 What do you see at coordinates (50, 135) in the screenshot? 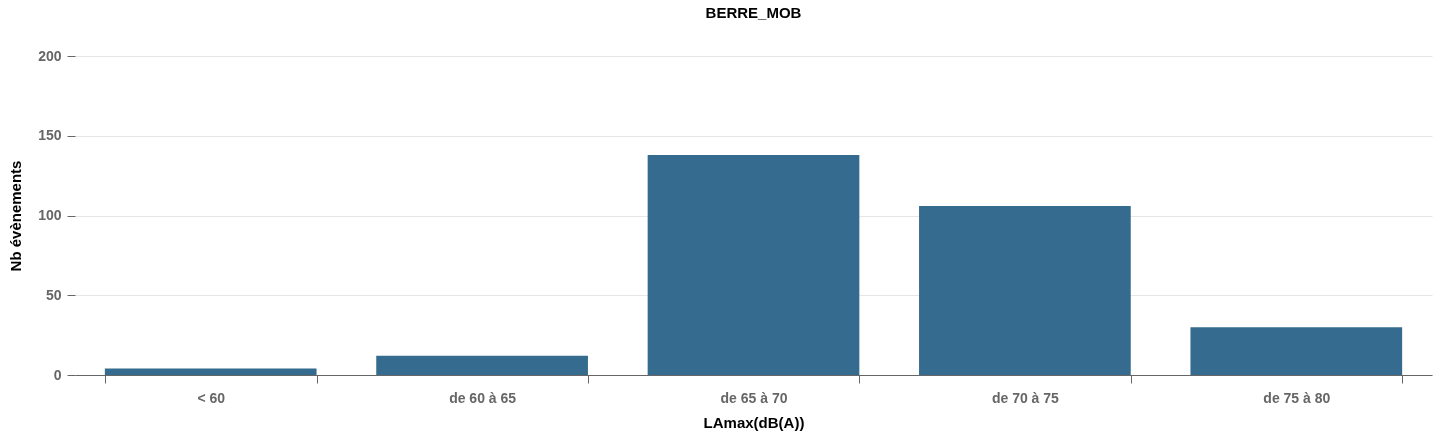
I see `y-tick-label: 150` at bounding box center [50, 135].